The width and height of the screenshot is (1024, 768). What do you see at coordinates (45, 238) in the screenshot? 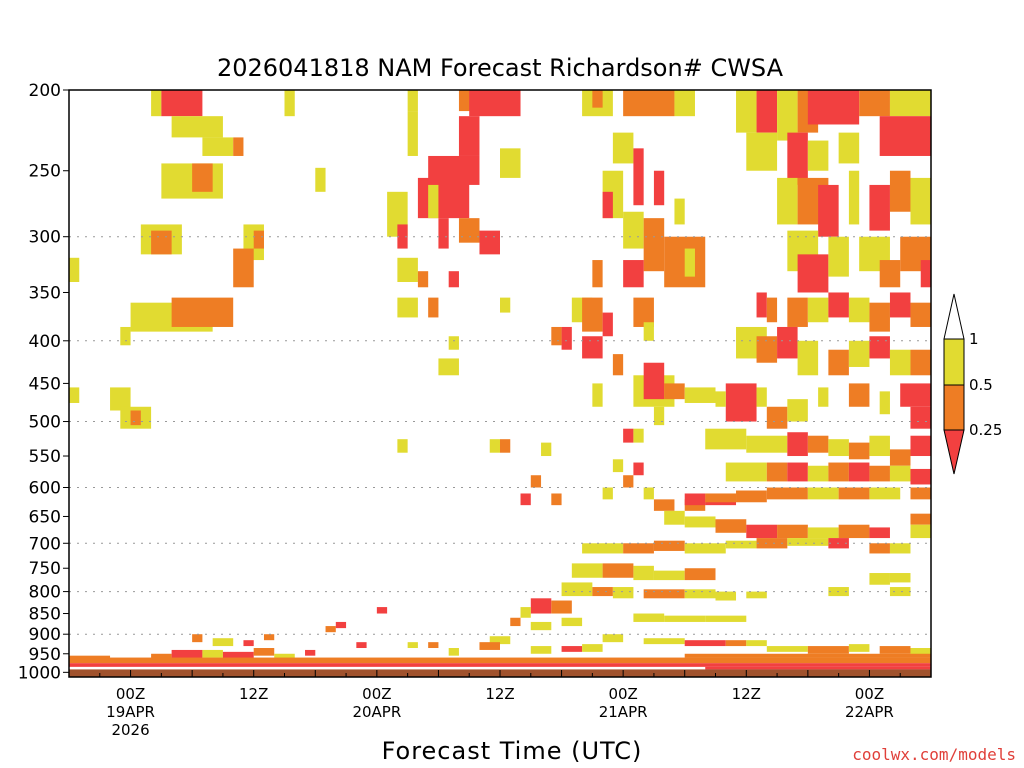
I see `y-tick-label: 300` at bounding box center [45, 238].